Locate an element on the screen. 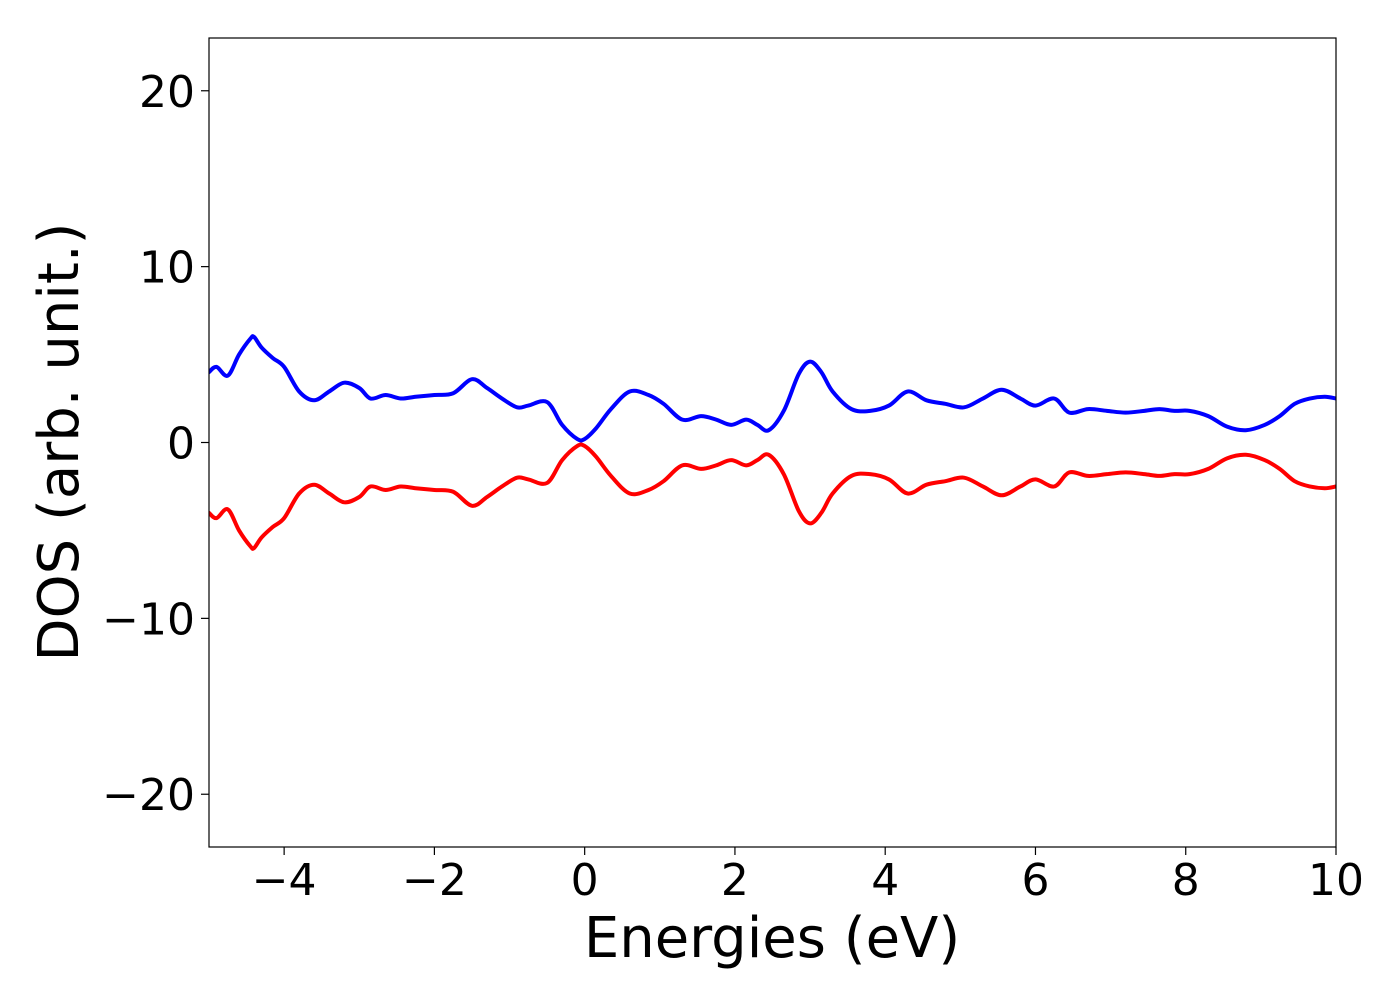 The width and height of the screenshot is (1400, 1000). y-tick-label: 10 is located at coordinates (167, 268).